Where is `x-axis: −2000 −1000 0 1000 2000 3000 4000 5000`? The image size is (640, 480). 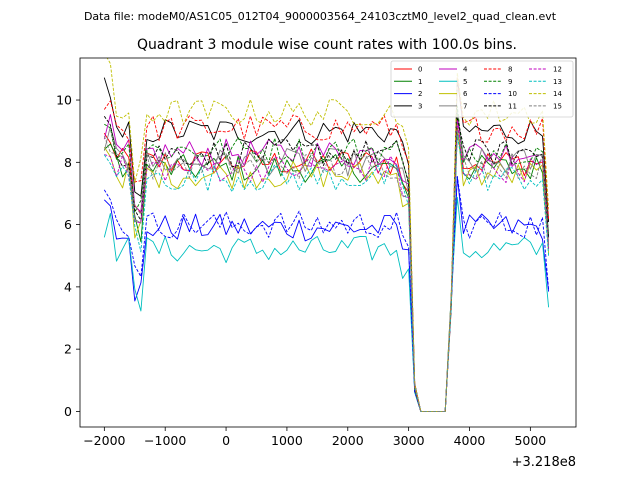 x-axis: −2000 −1000 0 1000 2000 3000 4000 5000 is located at coordinates (314, 437).